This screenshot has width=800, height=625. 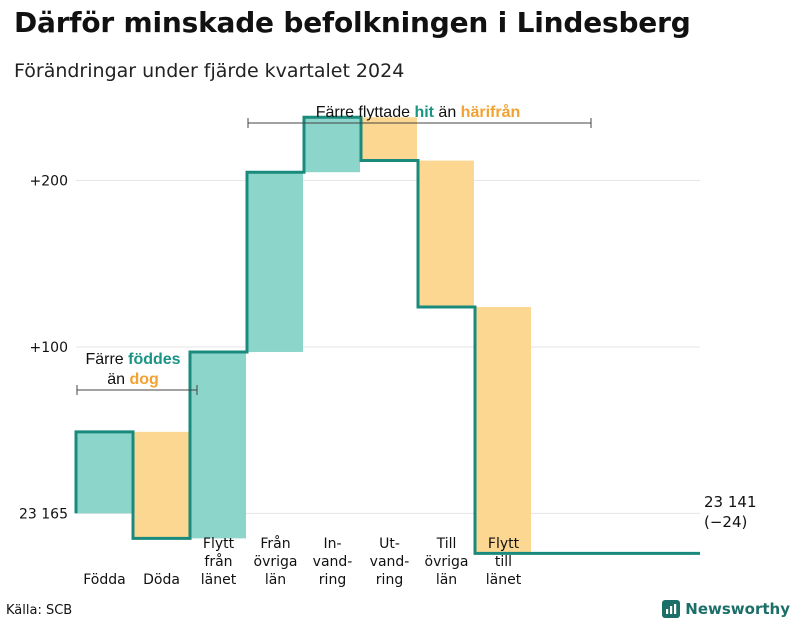 I want to click on category-label: In-vand-ring, so click(x=333, y=562).